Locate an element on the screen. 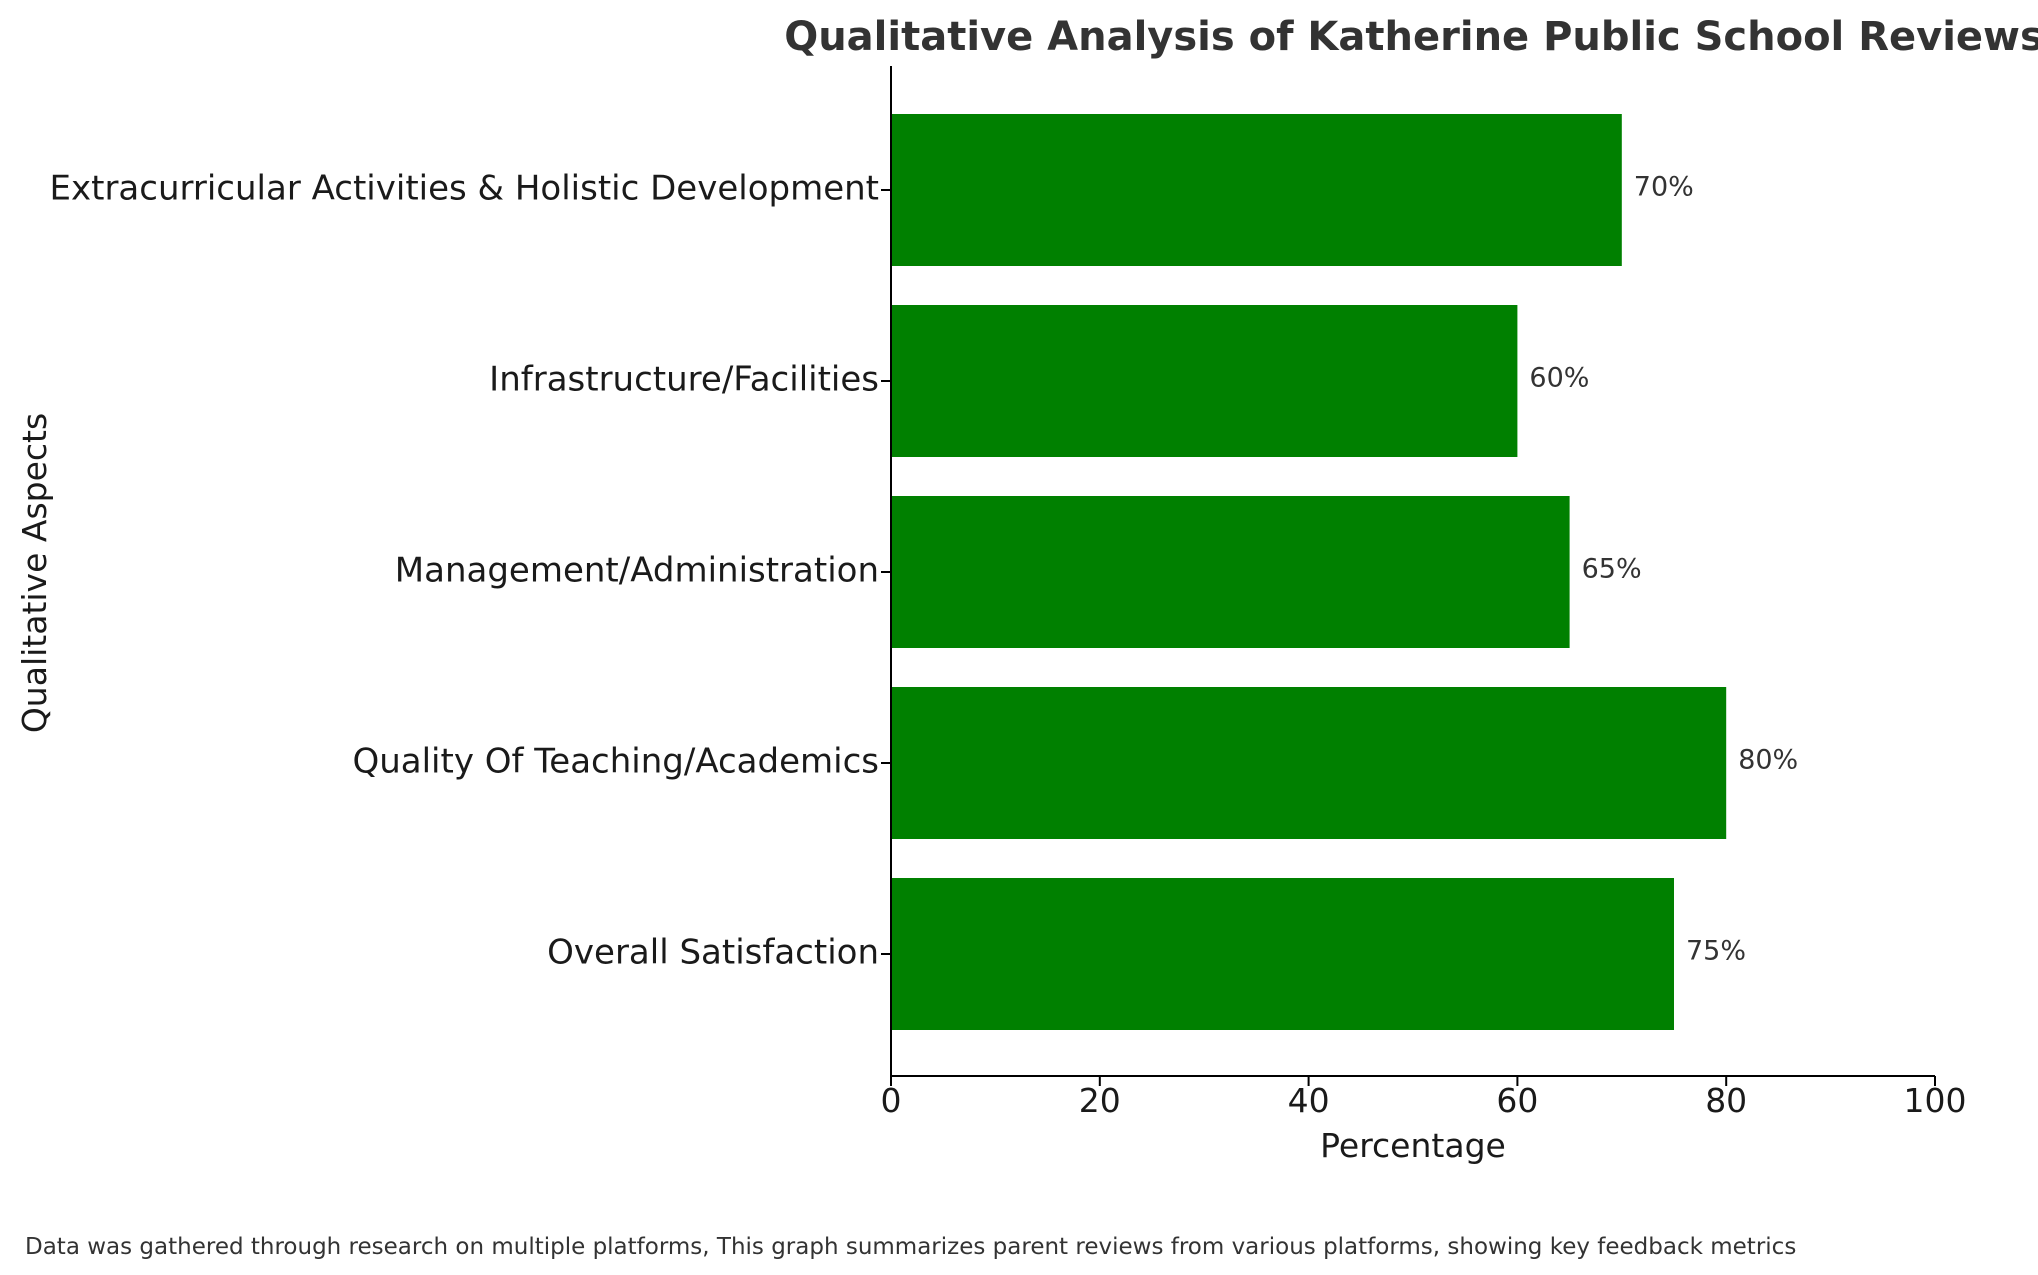 Image resolution: width=2038 pixels, height=1275 pixels. x-tick-label: 80 is located at coordinates (1726, 1100).